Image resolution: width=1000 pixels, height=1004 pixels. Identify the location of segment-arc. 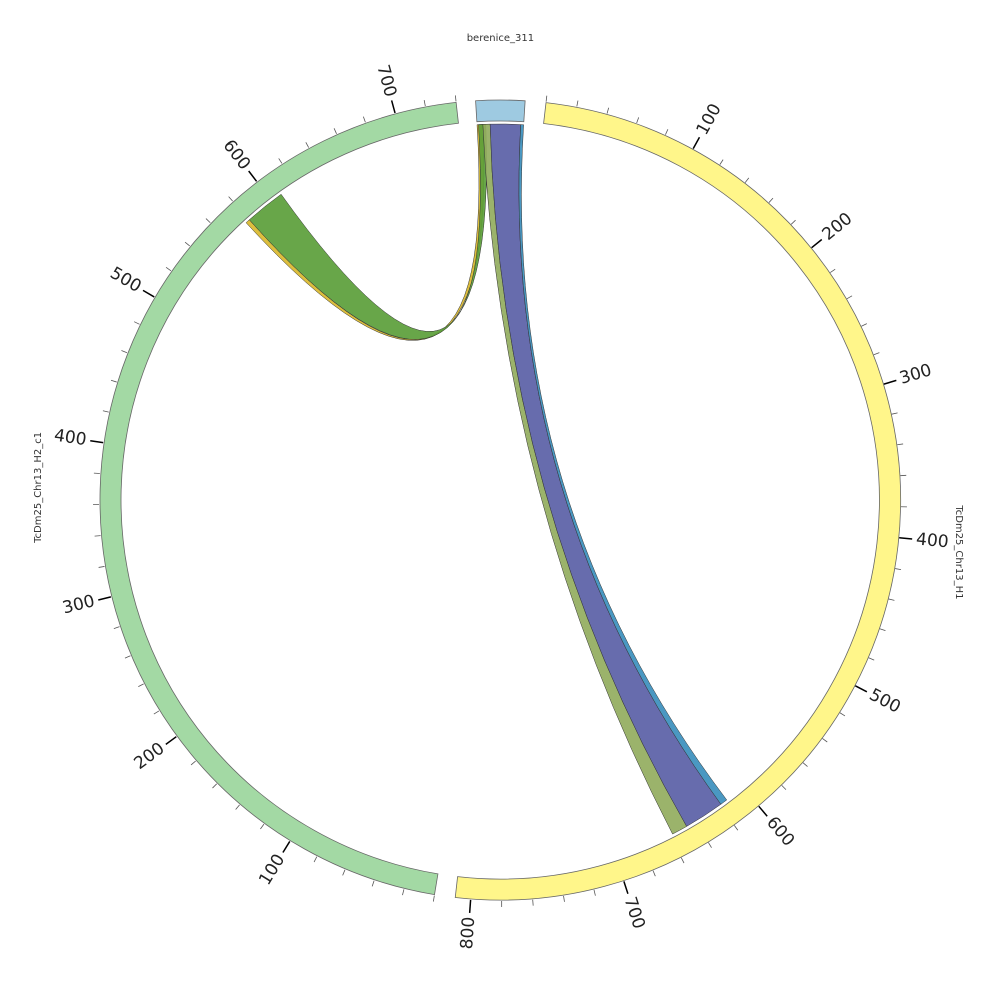
(501, 111).